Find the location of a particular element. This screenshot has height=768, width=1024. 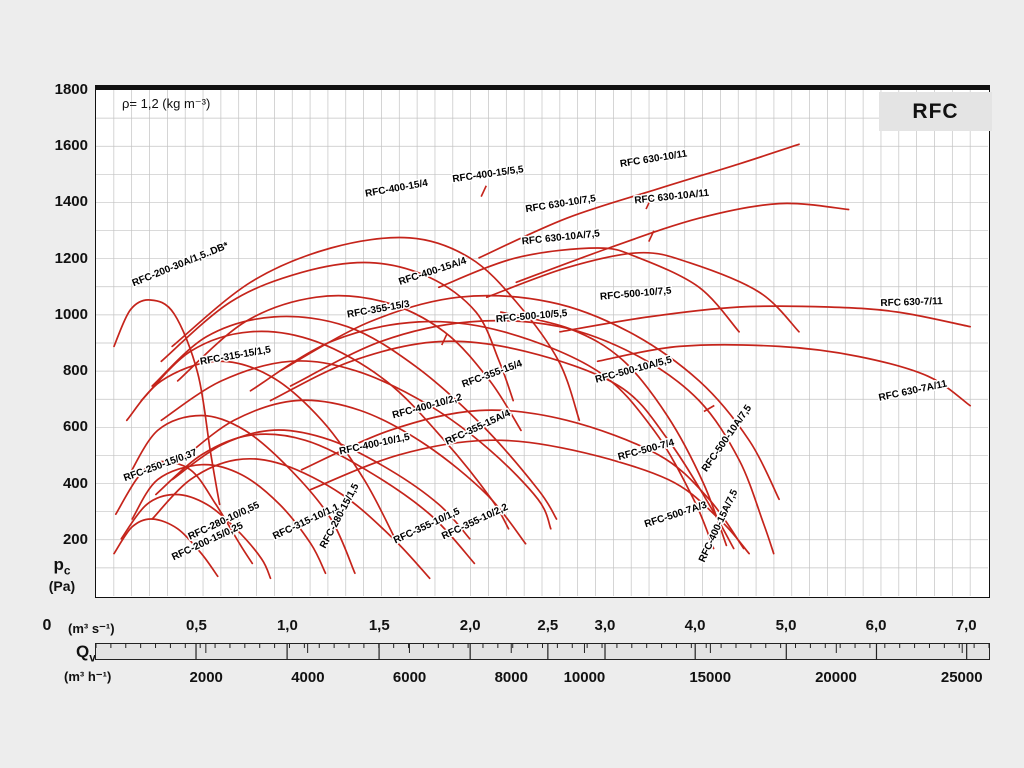

x-tick-label: 2000 is located at coordinates (206, 677).